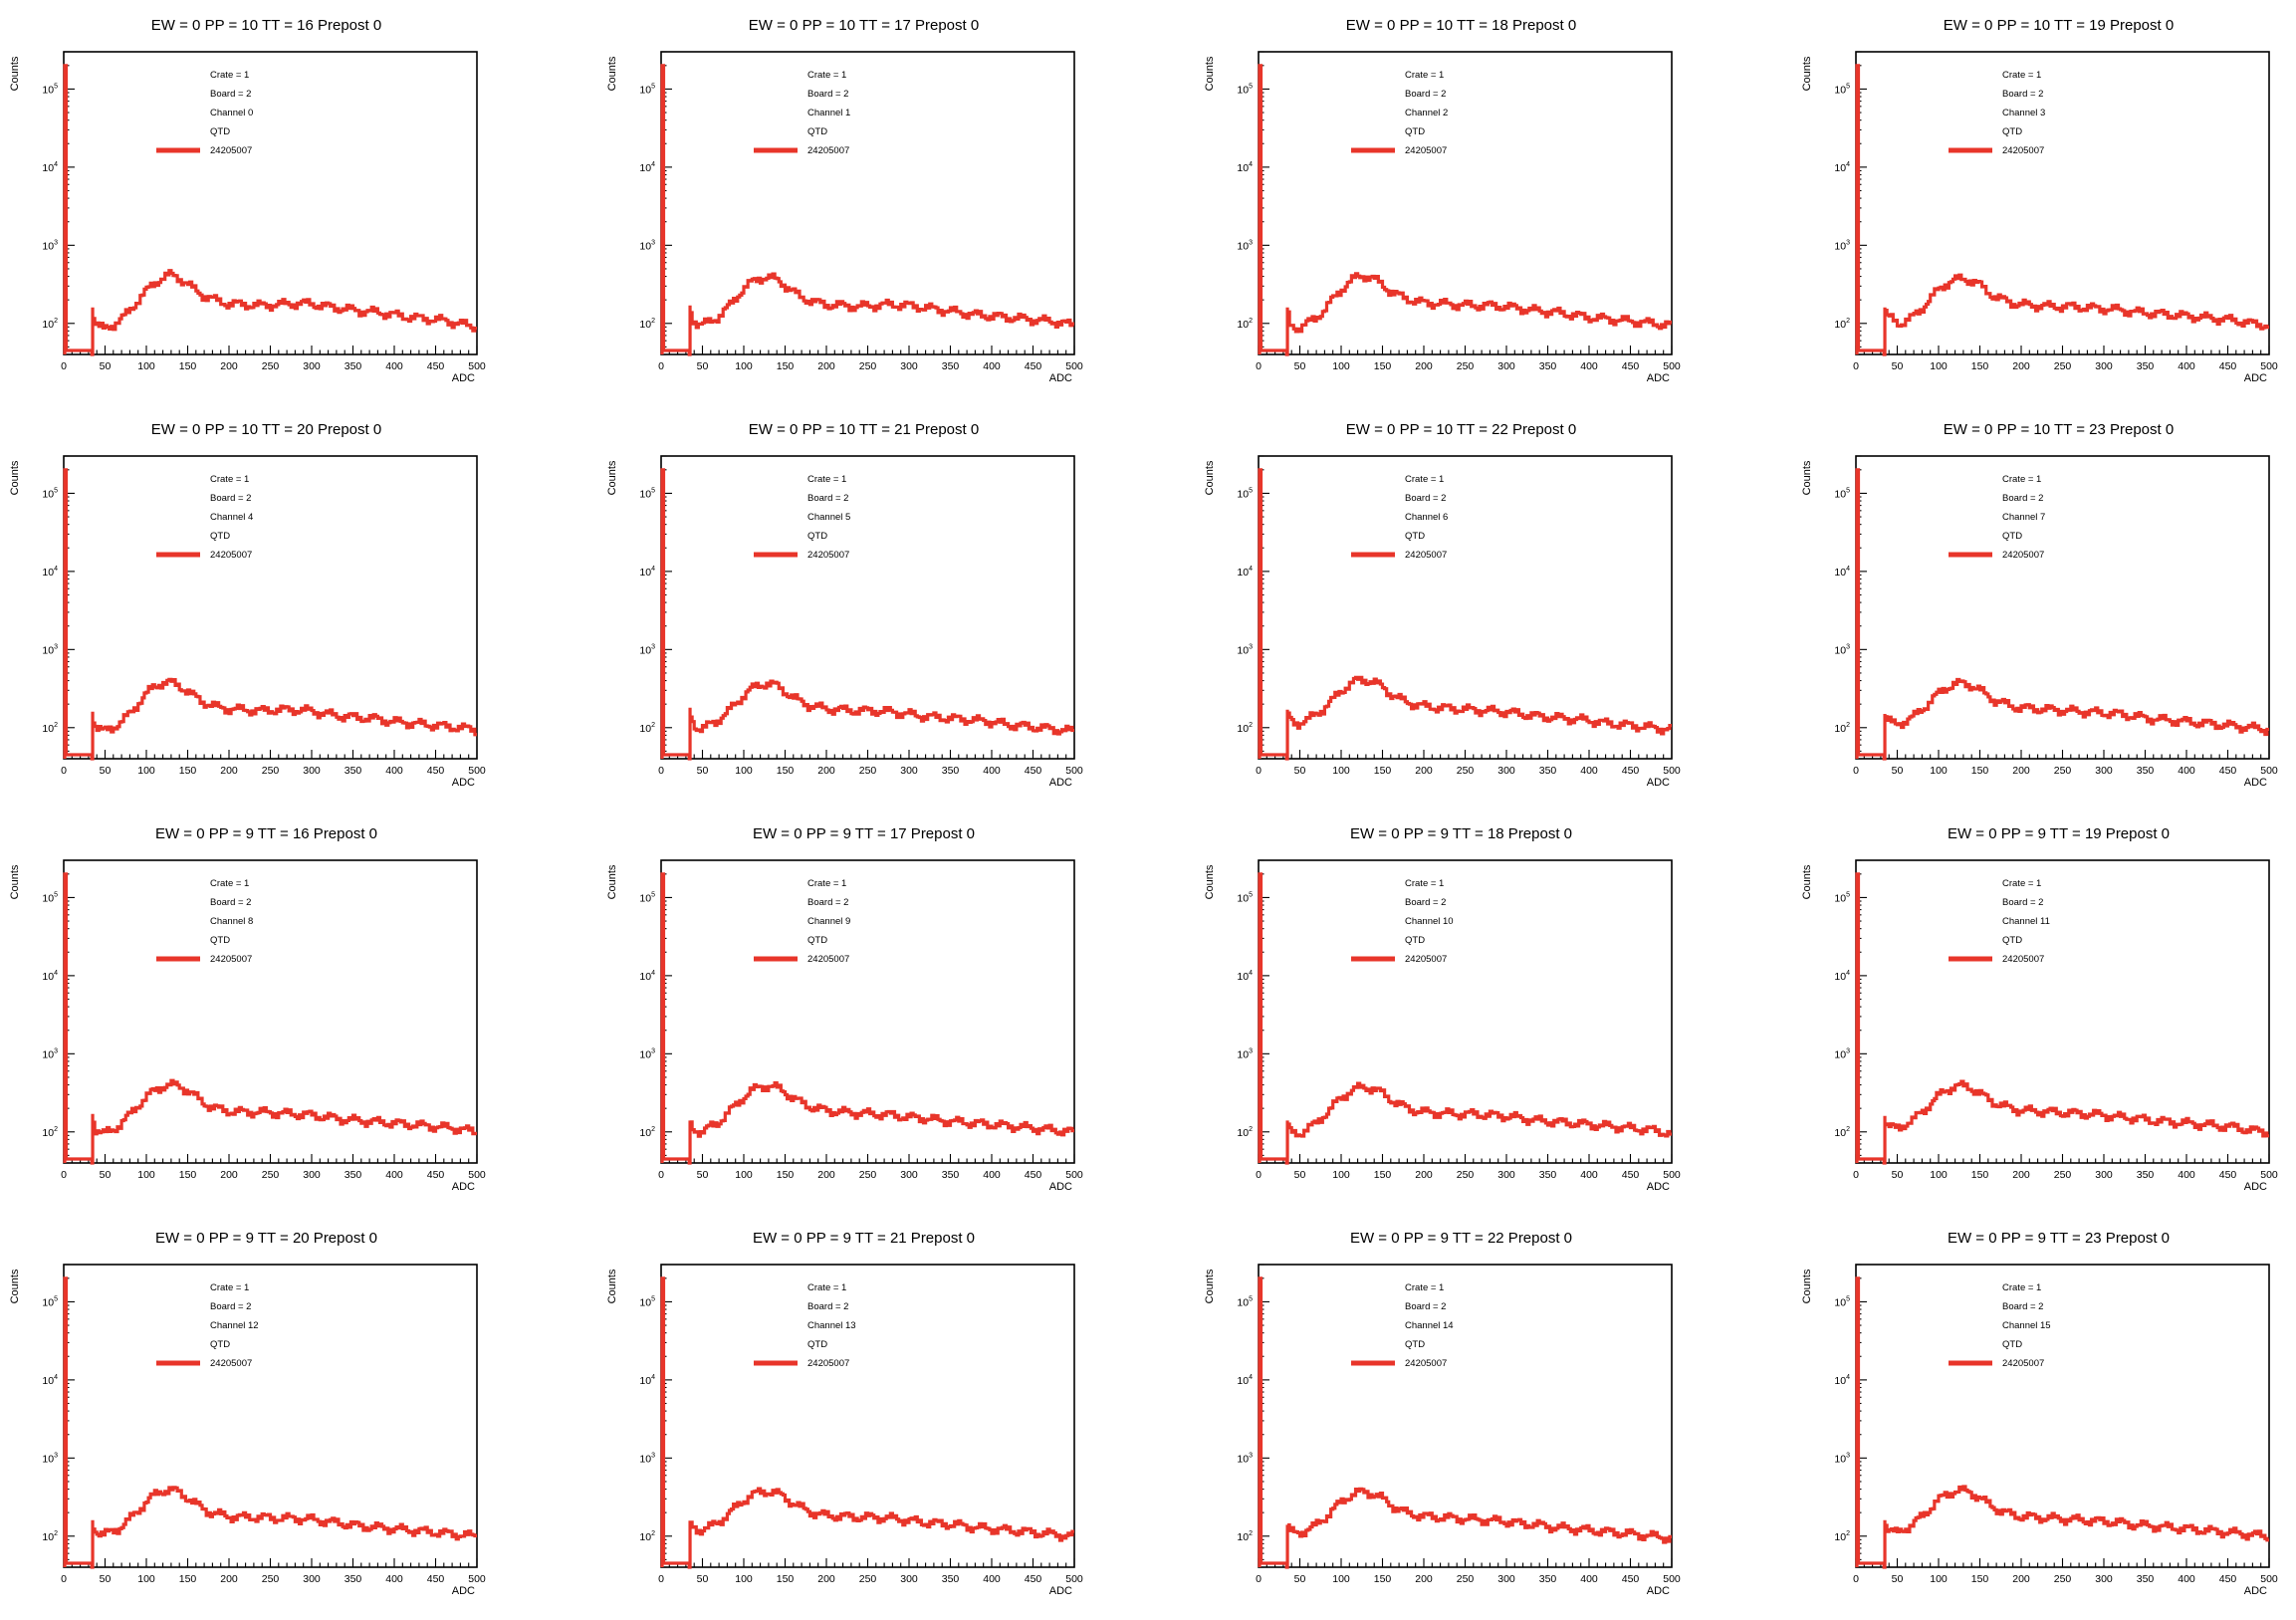 This screenshot has width=2296, height=1620. I want to click on y-tick-label: 10⁵, so click(1245, 494).